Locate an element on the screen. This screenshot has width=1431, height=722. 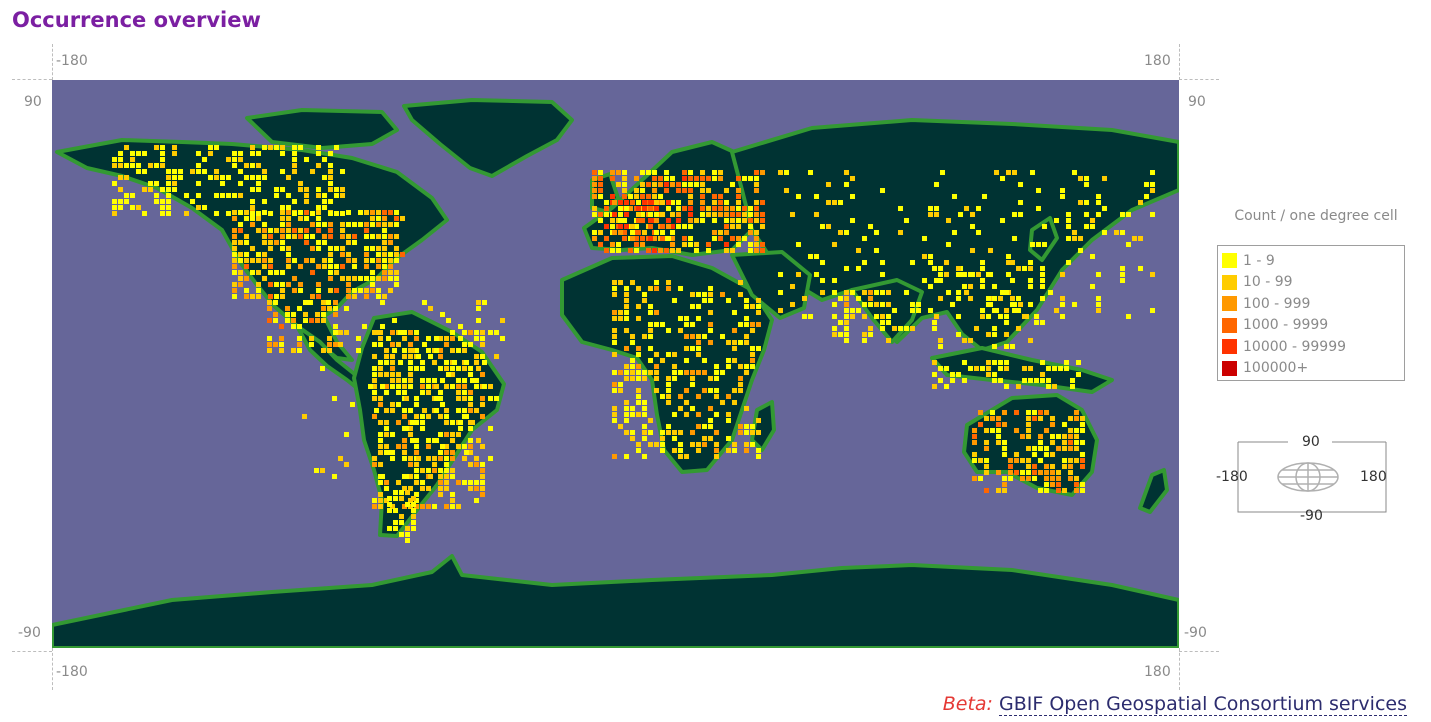
navigator-left-label: -180 is located at coordinates (1232, 477).